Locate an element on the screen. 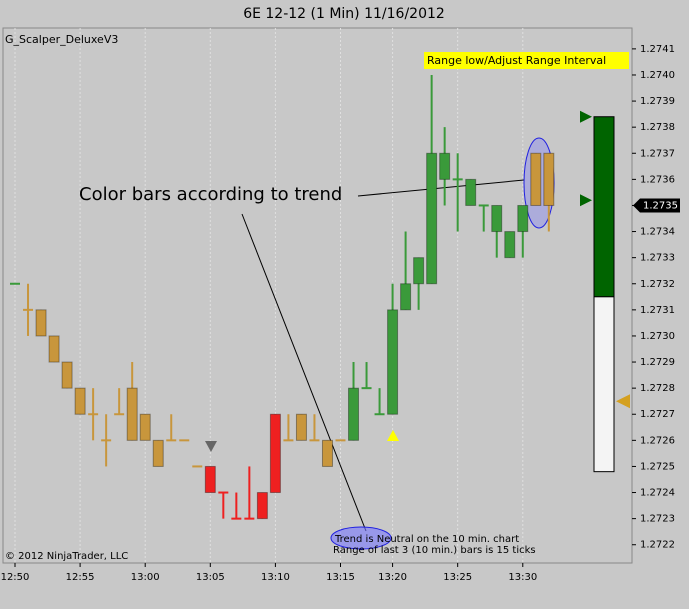 The height and width of the screenshot is (609, 689). highlight-ellipse is located at coordinates (361, 538).